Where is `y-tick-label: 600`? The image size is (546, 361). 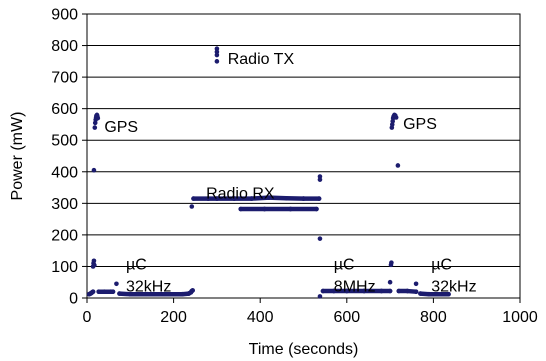 y-tick-label: 600 is located at coordinates (64, 109).